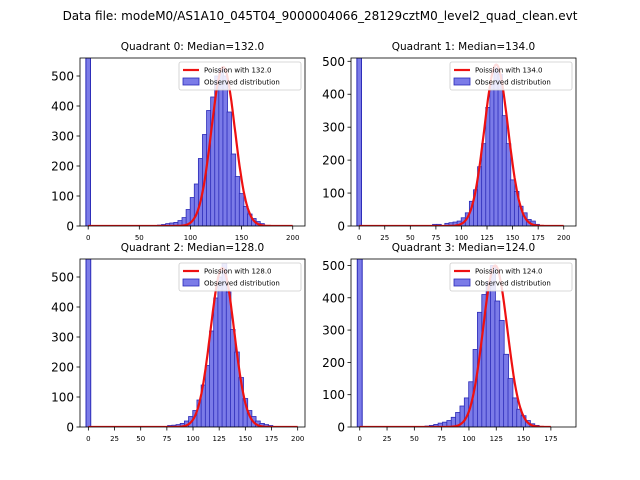 Image resolution: width=640 pixels, height=480 pixels. Describe the element at coordinates (192, 248) in the screenshot. I see `subplot-title: Quadrant 2: Median=128.0` at that location.